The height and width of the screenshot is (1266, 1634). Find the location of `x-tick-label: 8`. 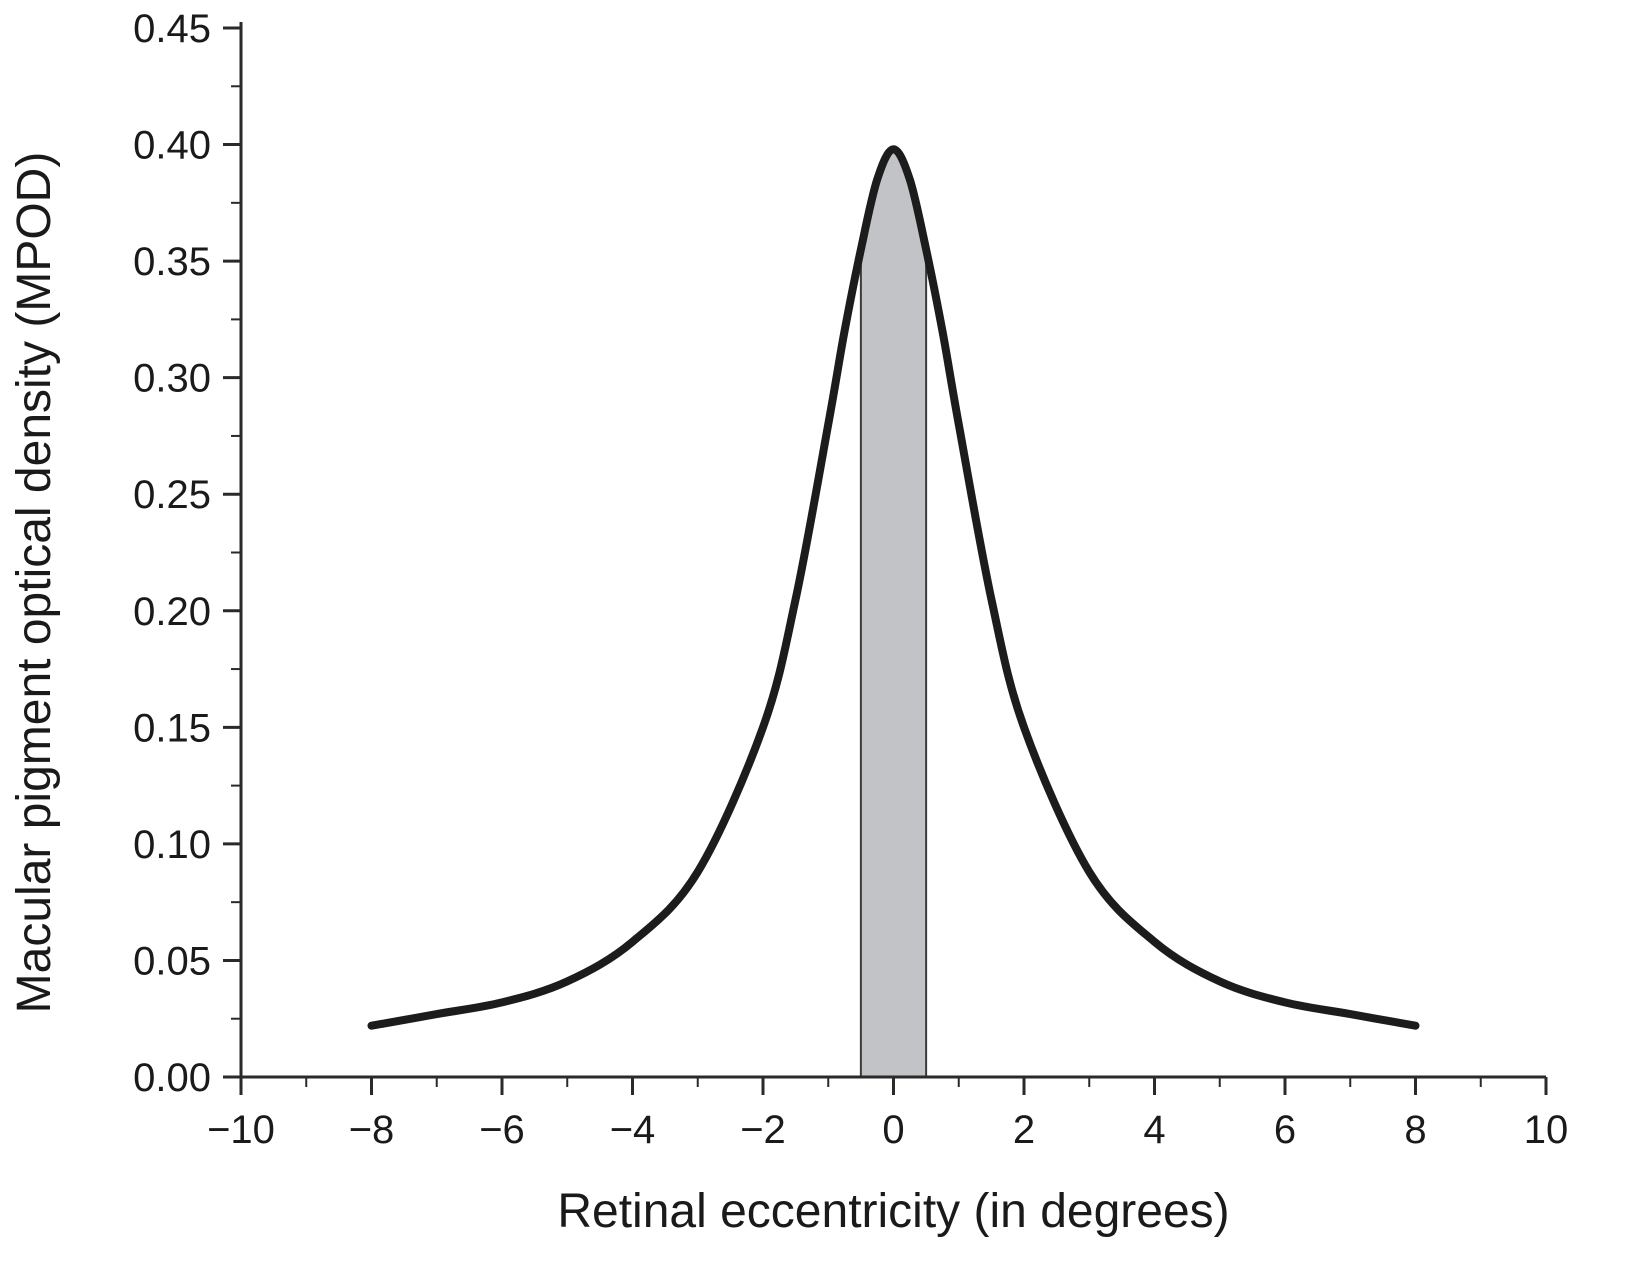

x-tick-label: 8 is located at coordinates (1415, 1130).